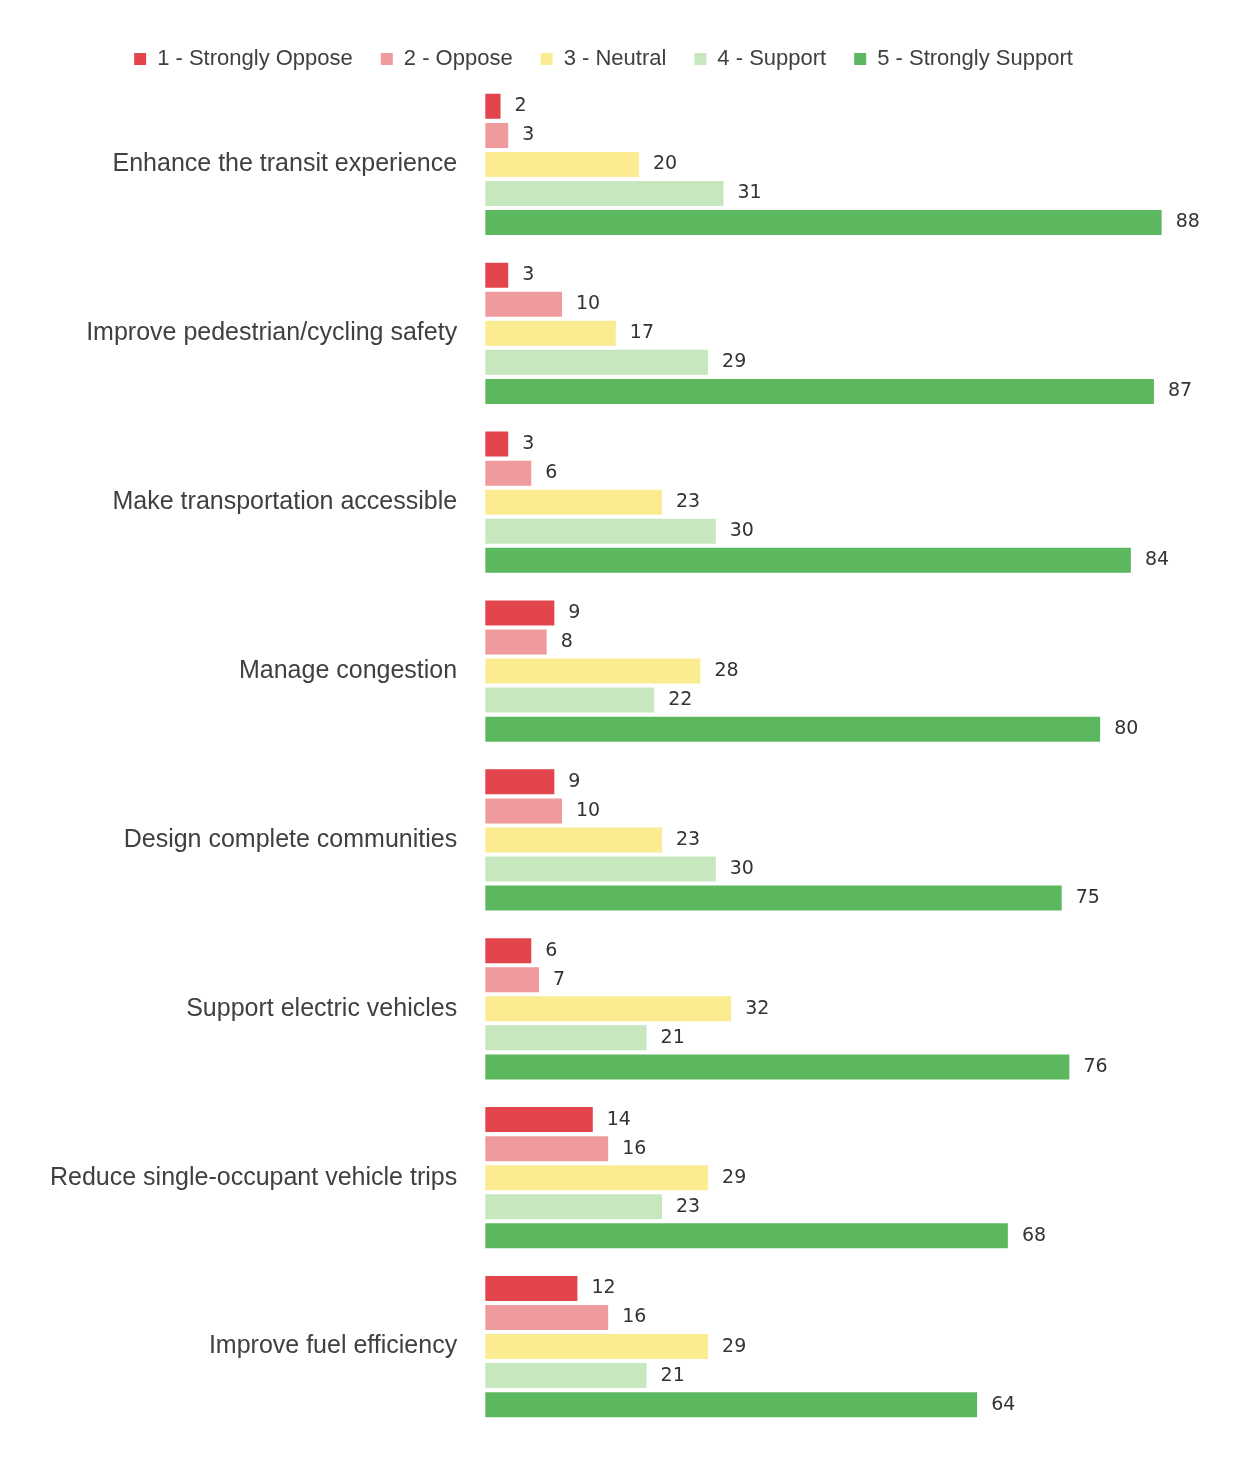  I want to click on data-label: 84, so click(1157, 558).